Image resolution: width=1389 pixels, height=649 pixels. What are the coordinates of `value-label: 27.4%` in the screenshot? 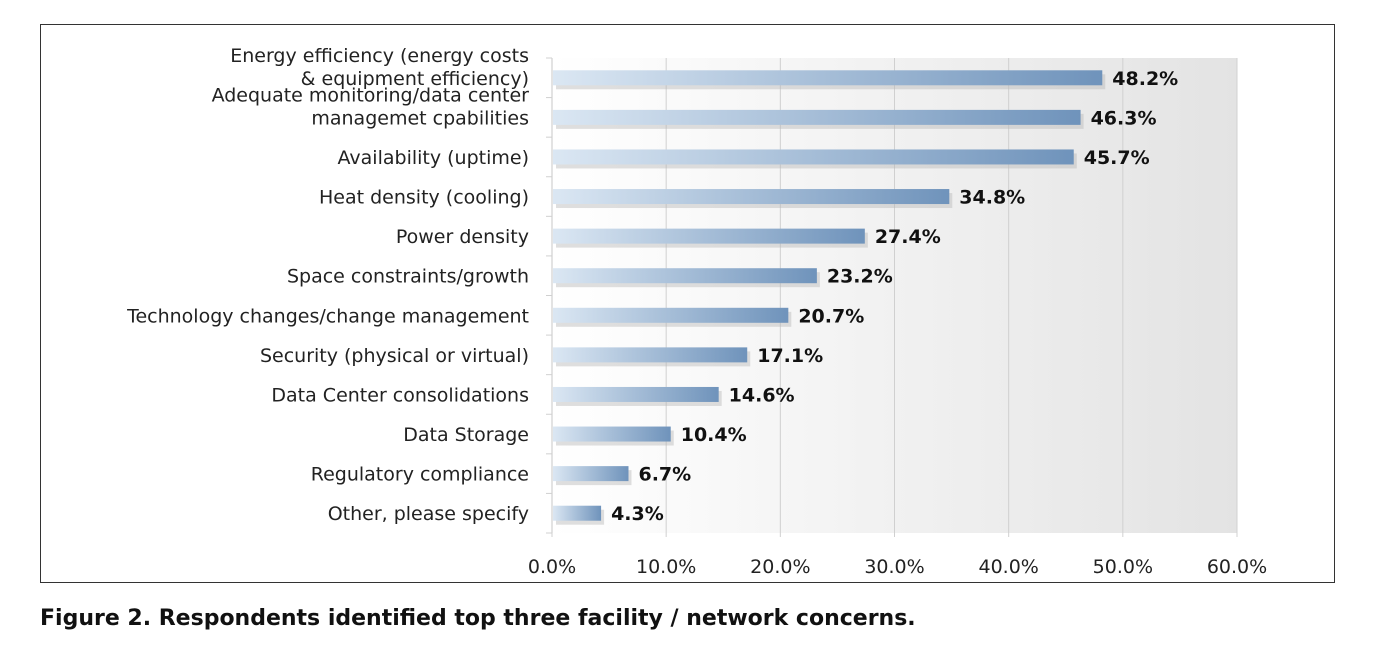 It's located at (908, 237).